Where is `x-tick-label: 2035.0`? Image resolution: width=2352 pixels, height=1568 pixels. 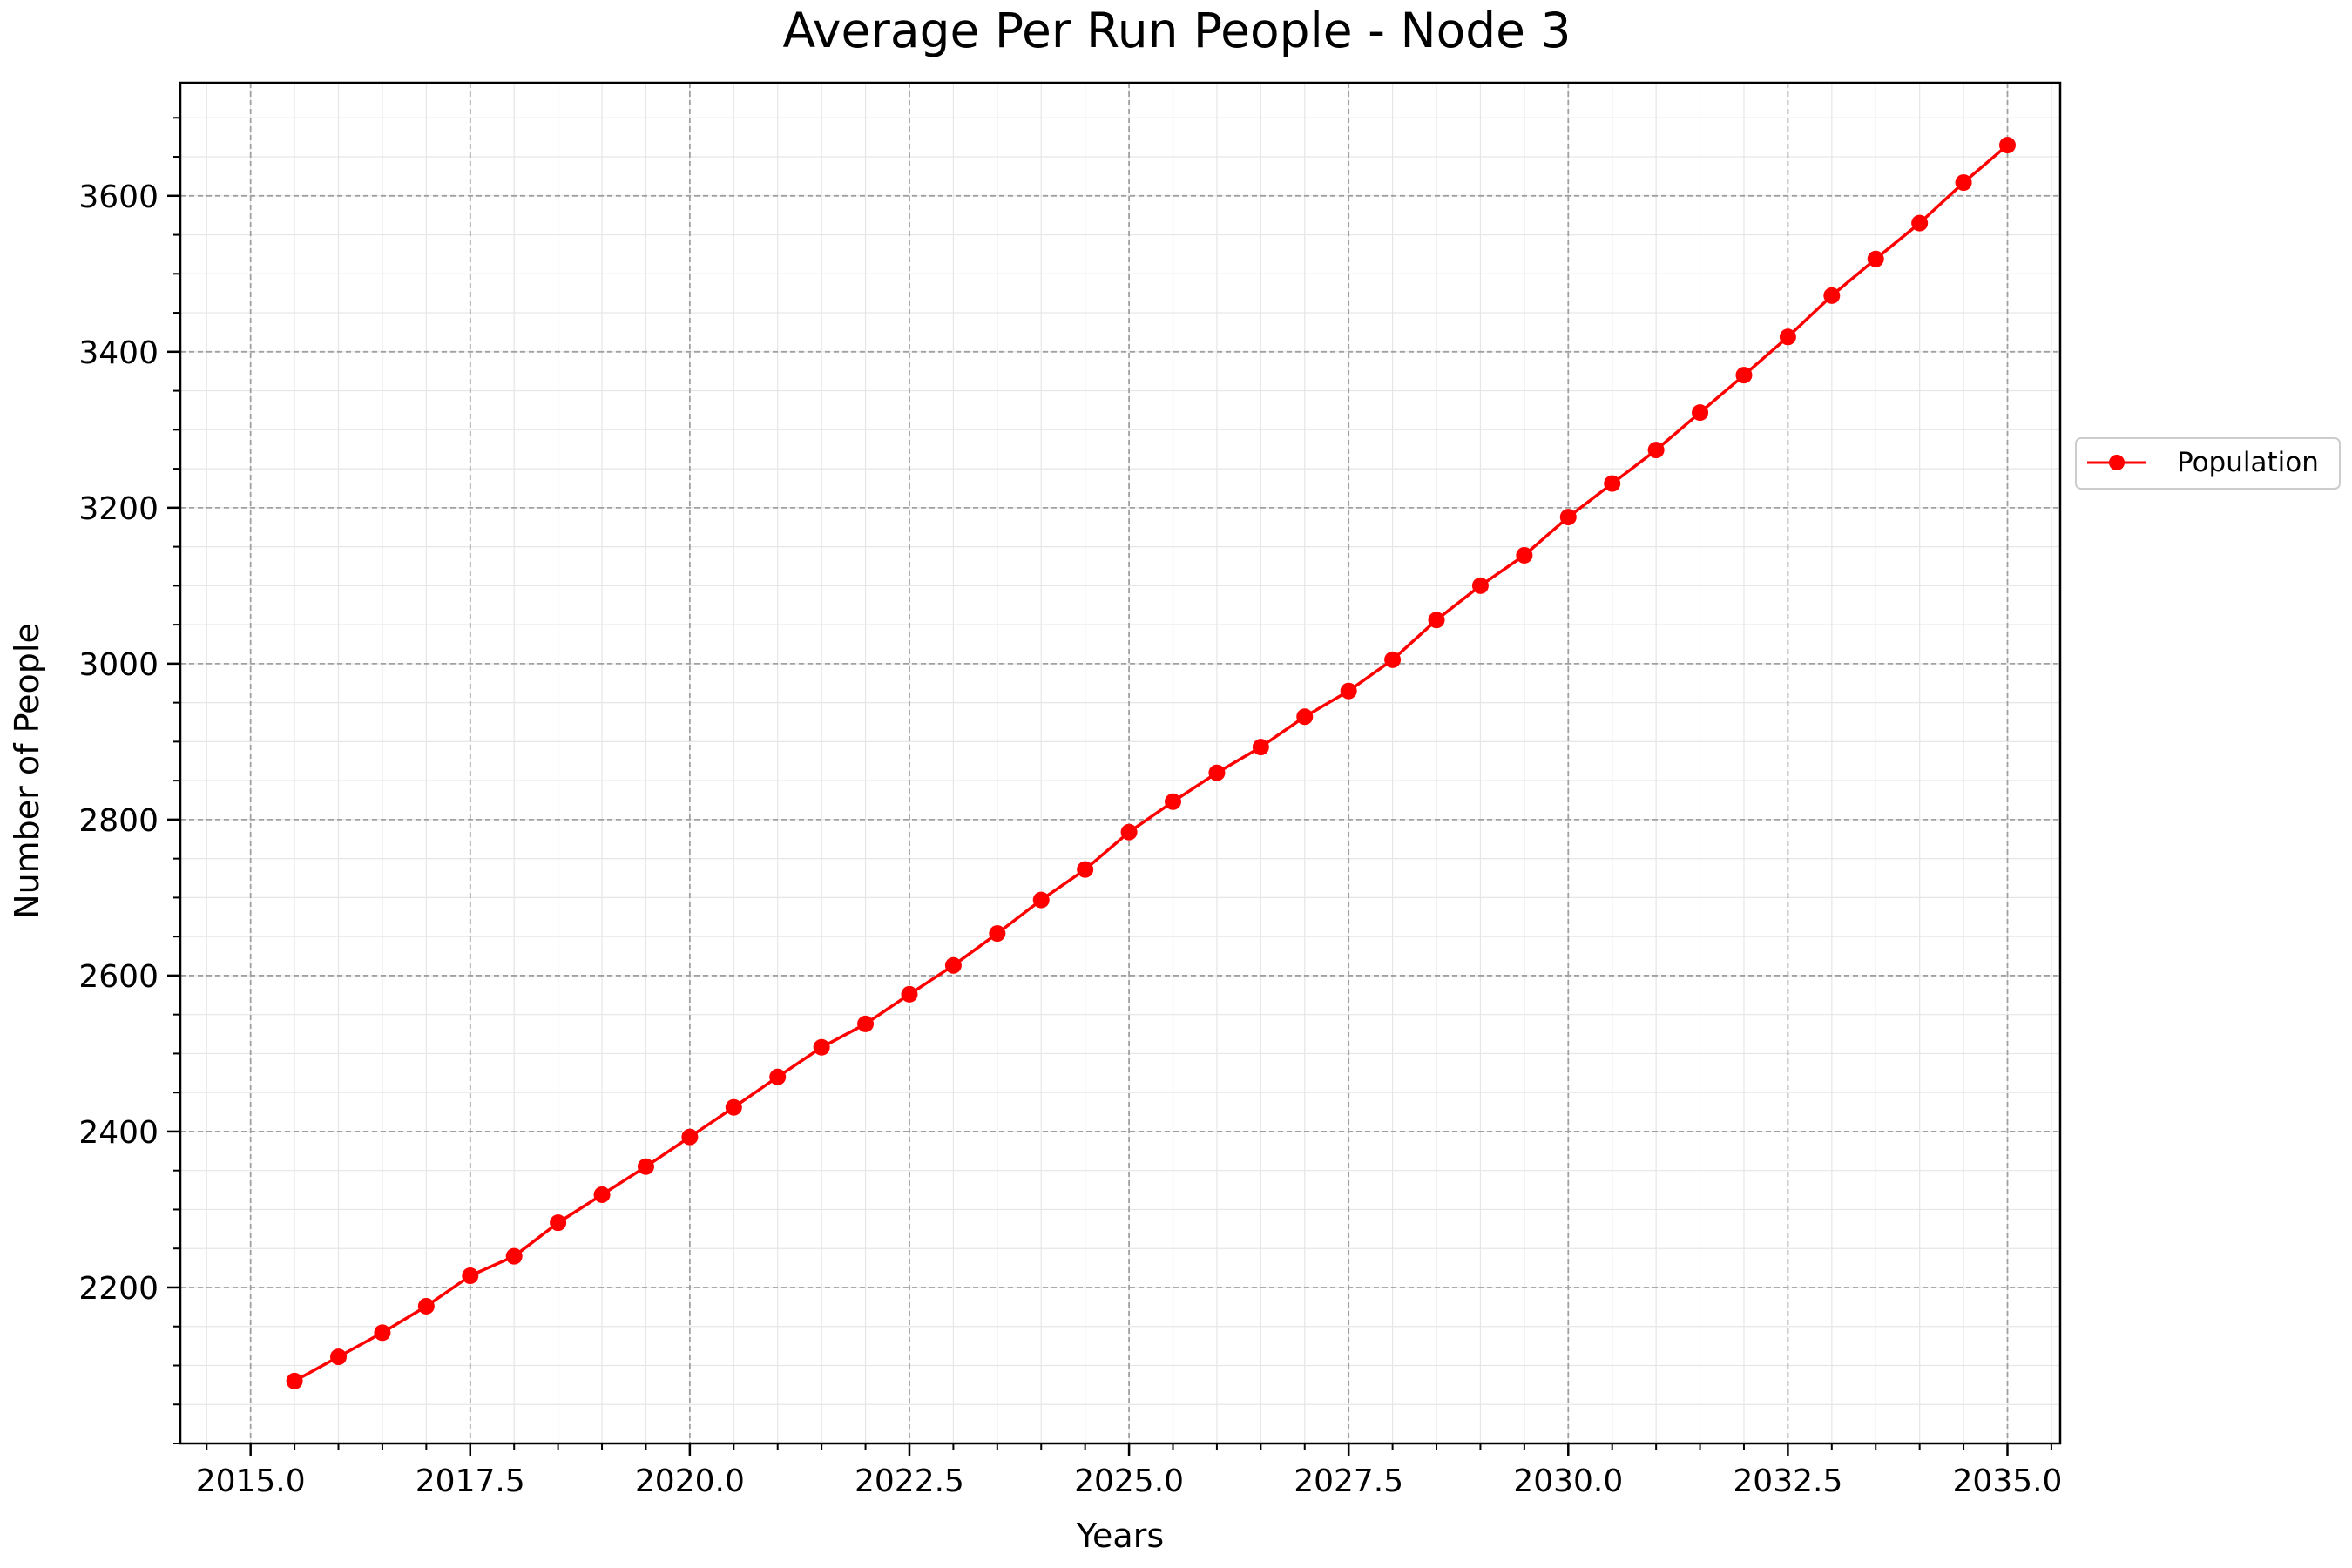
x-tick-label: 2035.0 is located at coordinates (2008, 1481).